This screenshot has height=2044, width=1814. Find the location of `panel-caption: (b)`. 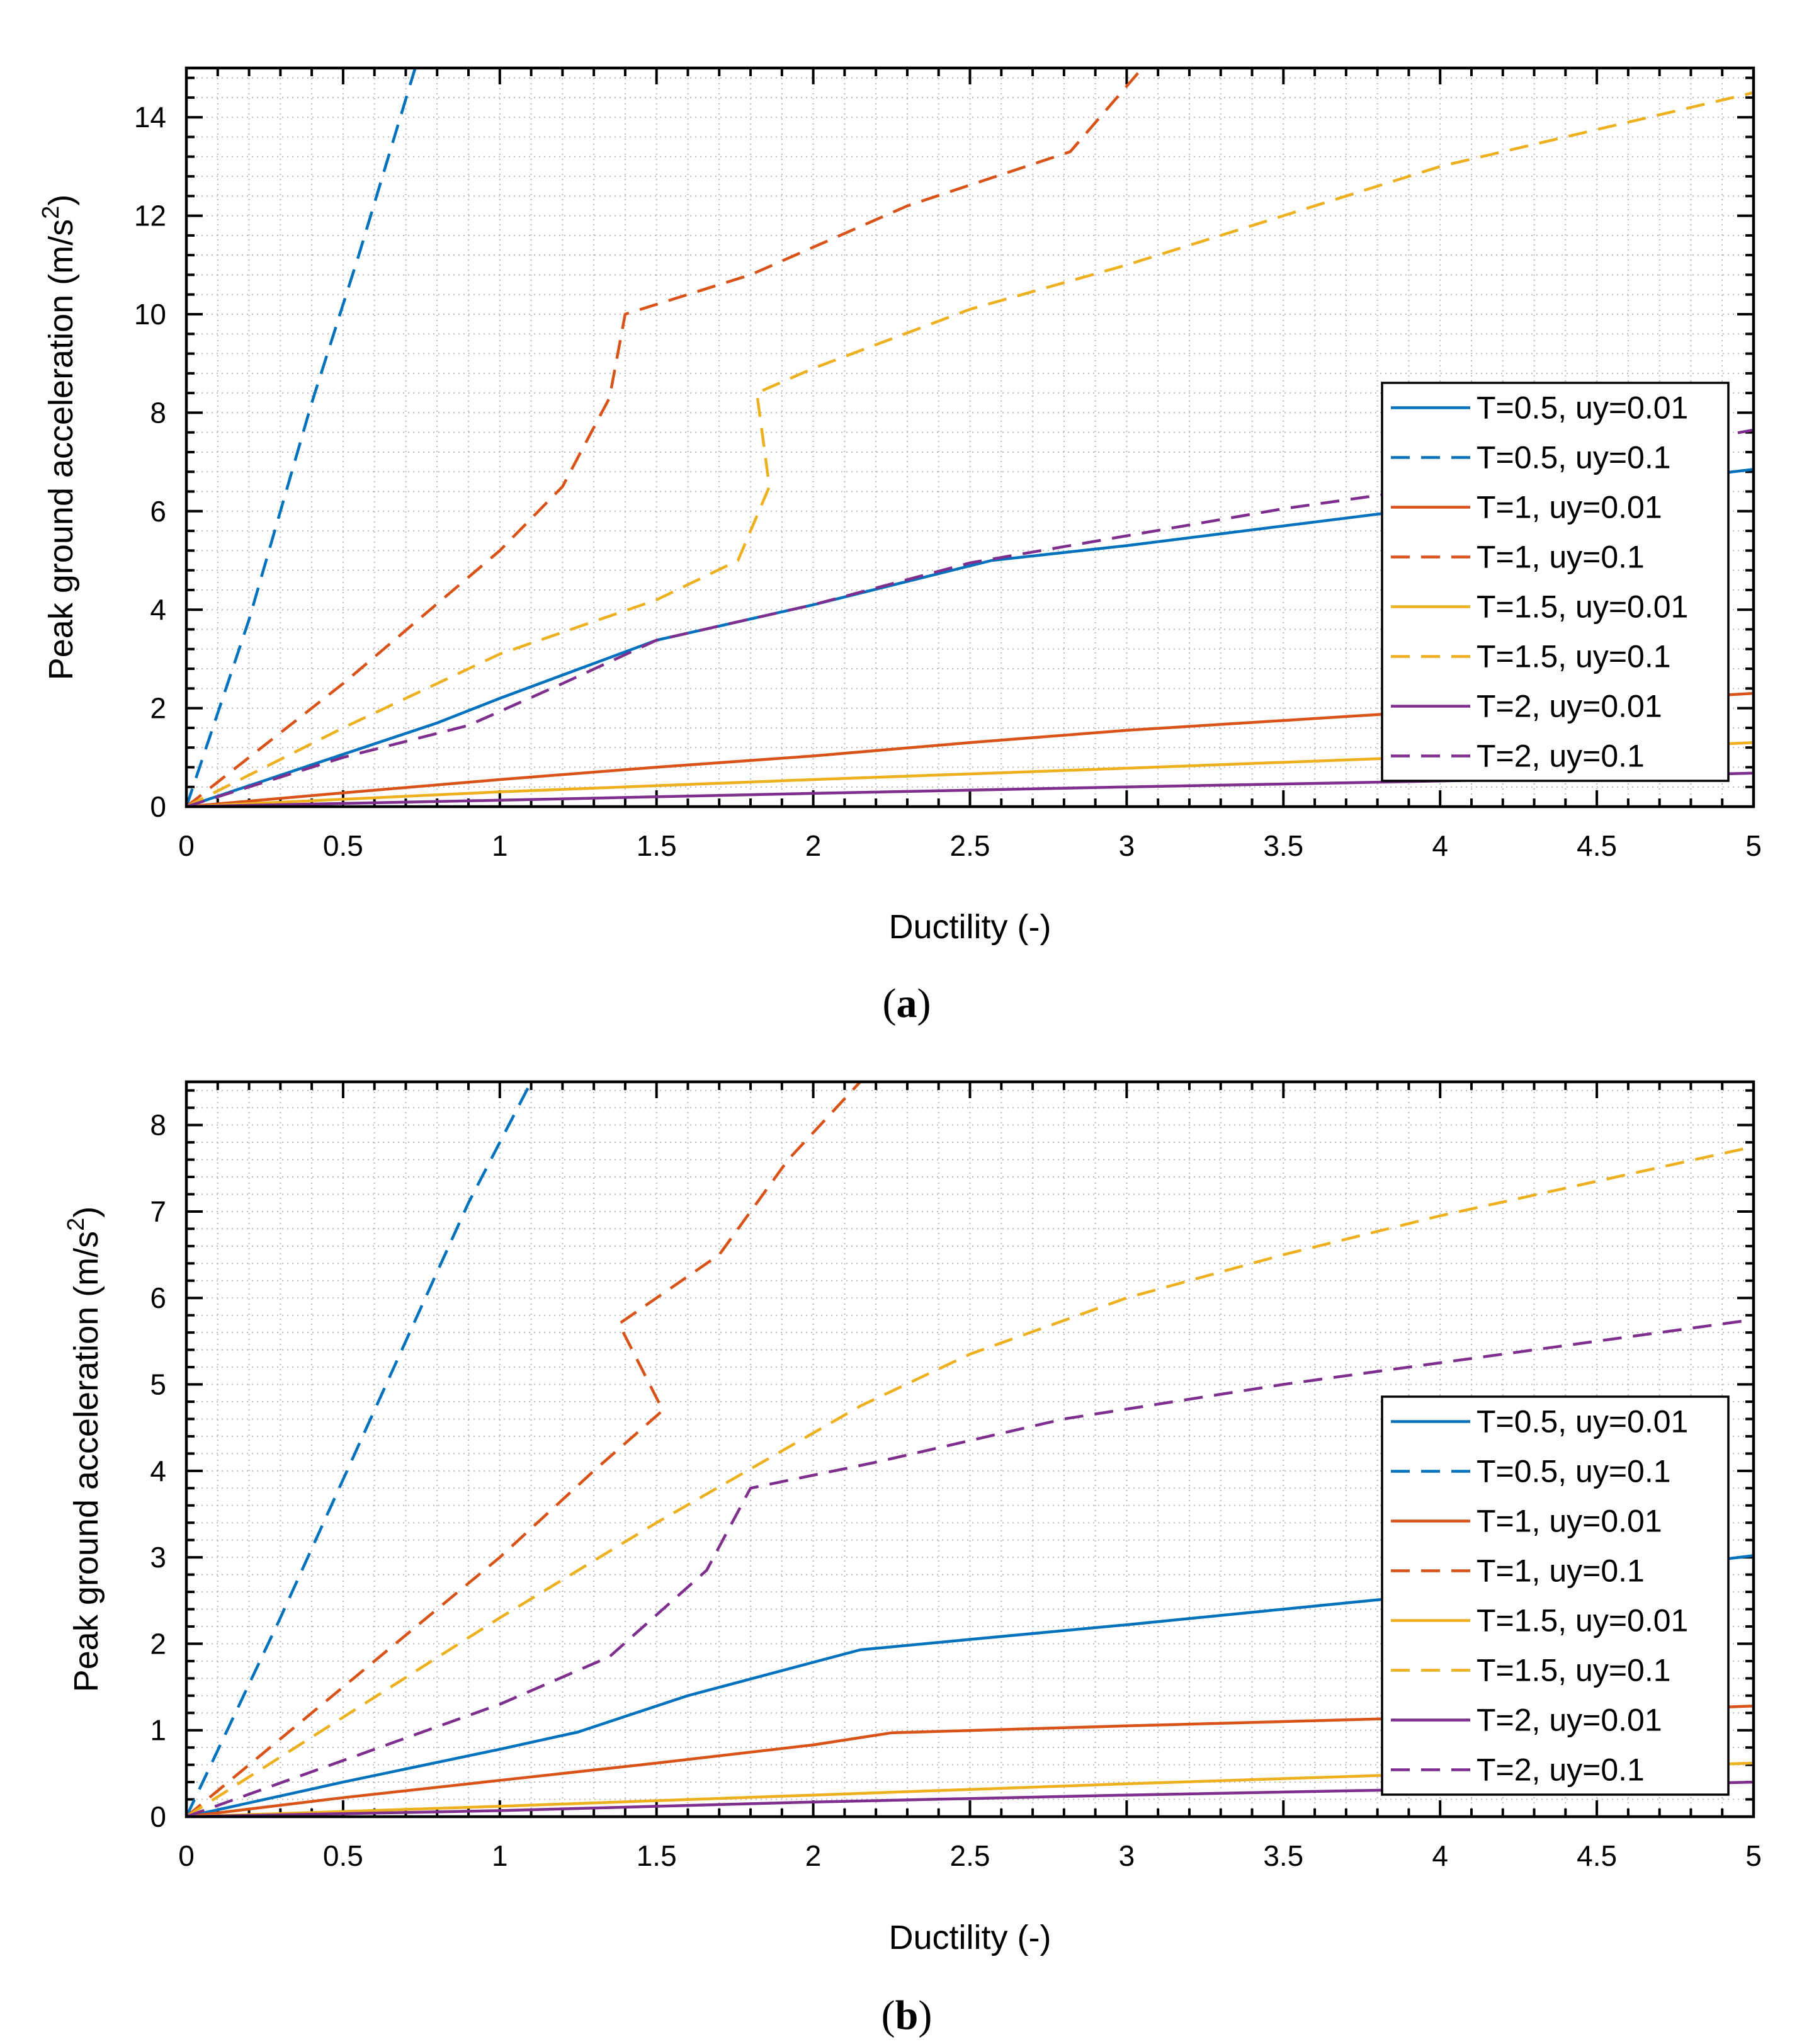

panel-caption: (b) is located at coordinates (907, 2015).